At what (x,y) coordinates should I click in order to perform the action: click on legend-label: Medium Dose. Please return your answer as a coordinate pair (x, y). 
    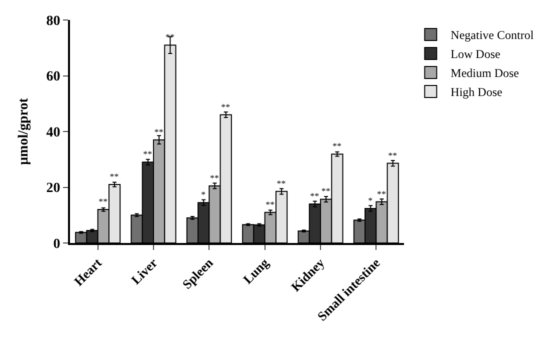
    Looking at the image, I should click on (485, 73).